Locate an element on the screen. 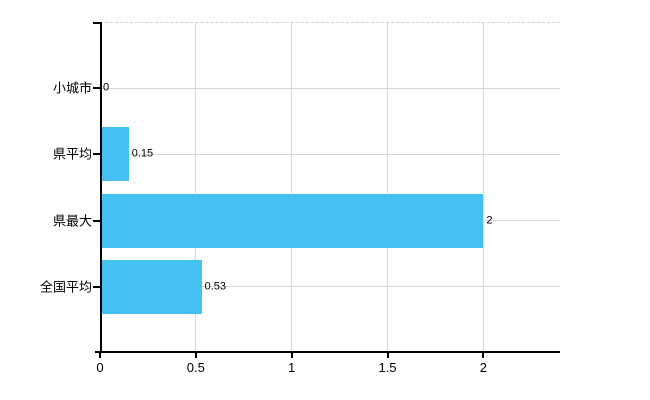 The height and width of the screenshot is (400, 650). x-tick-label: 1 is located at coordinates (292, 367).